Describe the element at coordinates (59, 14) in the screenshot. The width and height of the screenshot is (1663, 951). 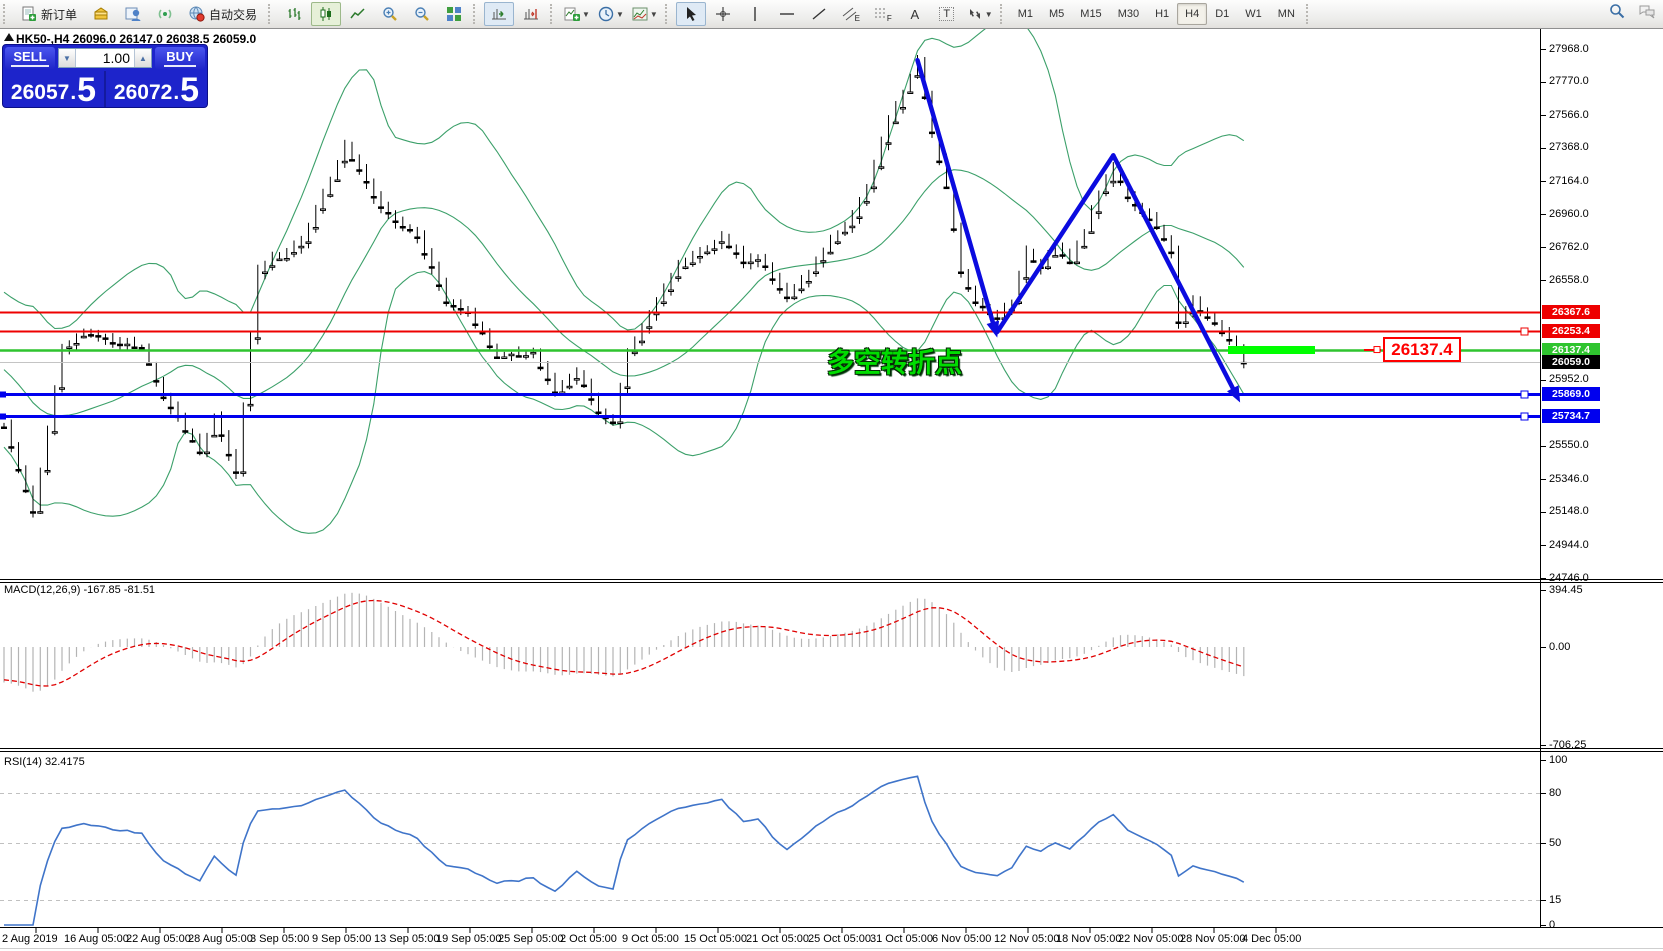
I see `new-order-label: 新订单` at that location.